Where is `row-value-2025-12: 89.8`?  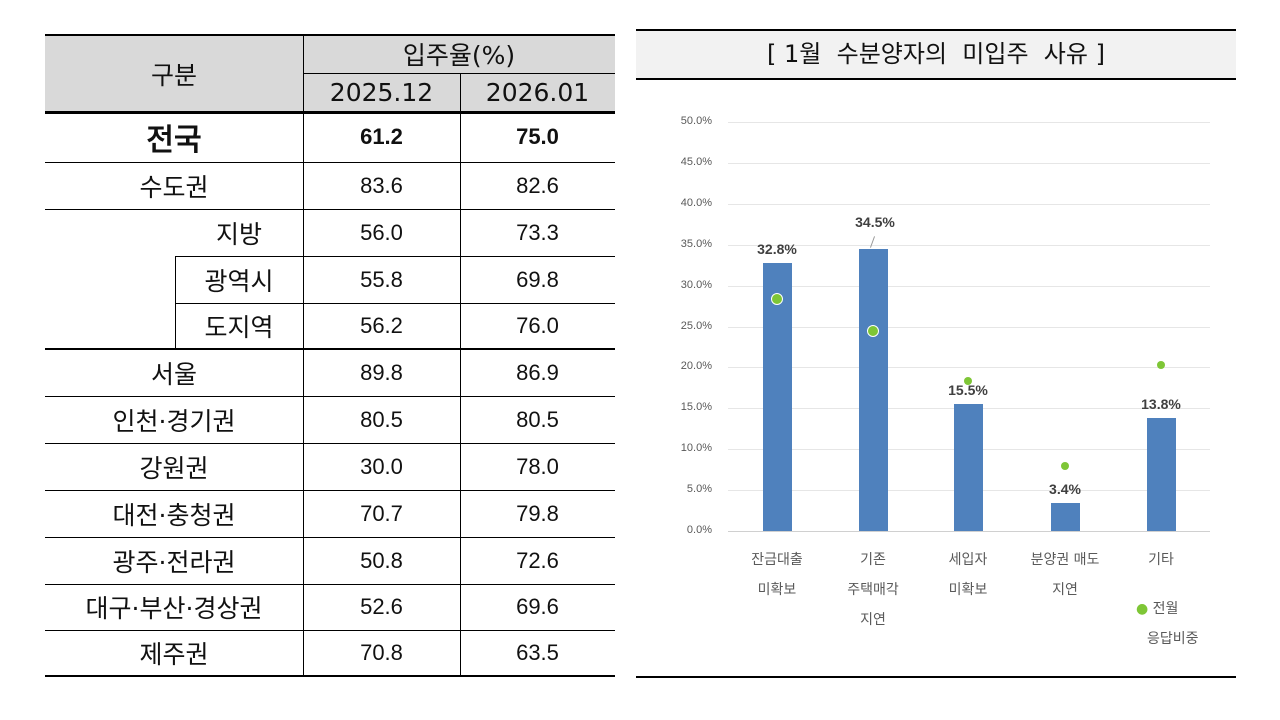 row-value-2025-12: 89.8 is located at coordinates (381, 372).